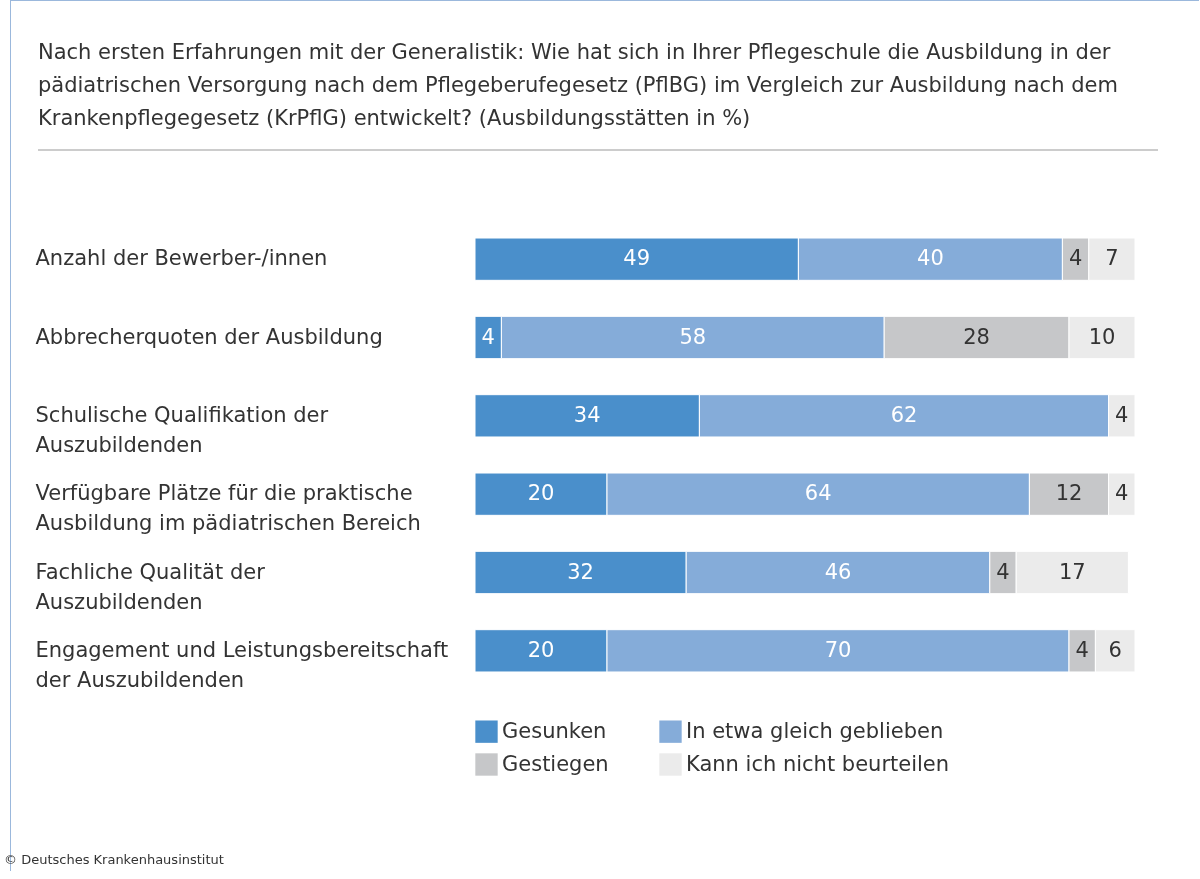  I want to click on data-label: 6, so click(1115, 649).